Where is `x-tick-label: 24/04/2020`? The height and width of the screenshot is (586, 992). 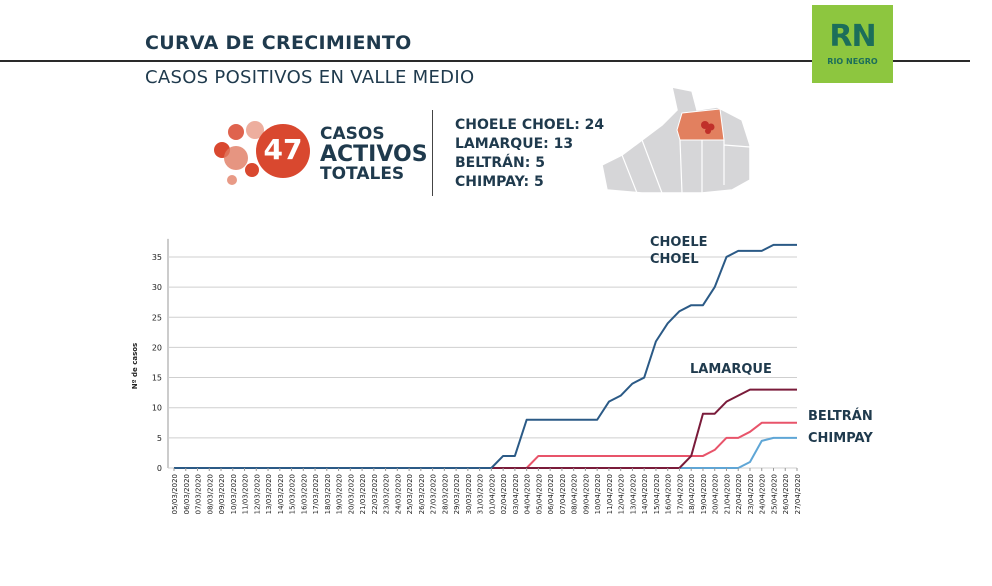
x-tick-label: 24/04/2020 is located at coordinates (763, 494).